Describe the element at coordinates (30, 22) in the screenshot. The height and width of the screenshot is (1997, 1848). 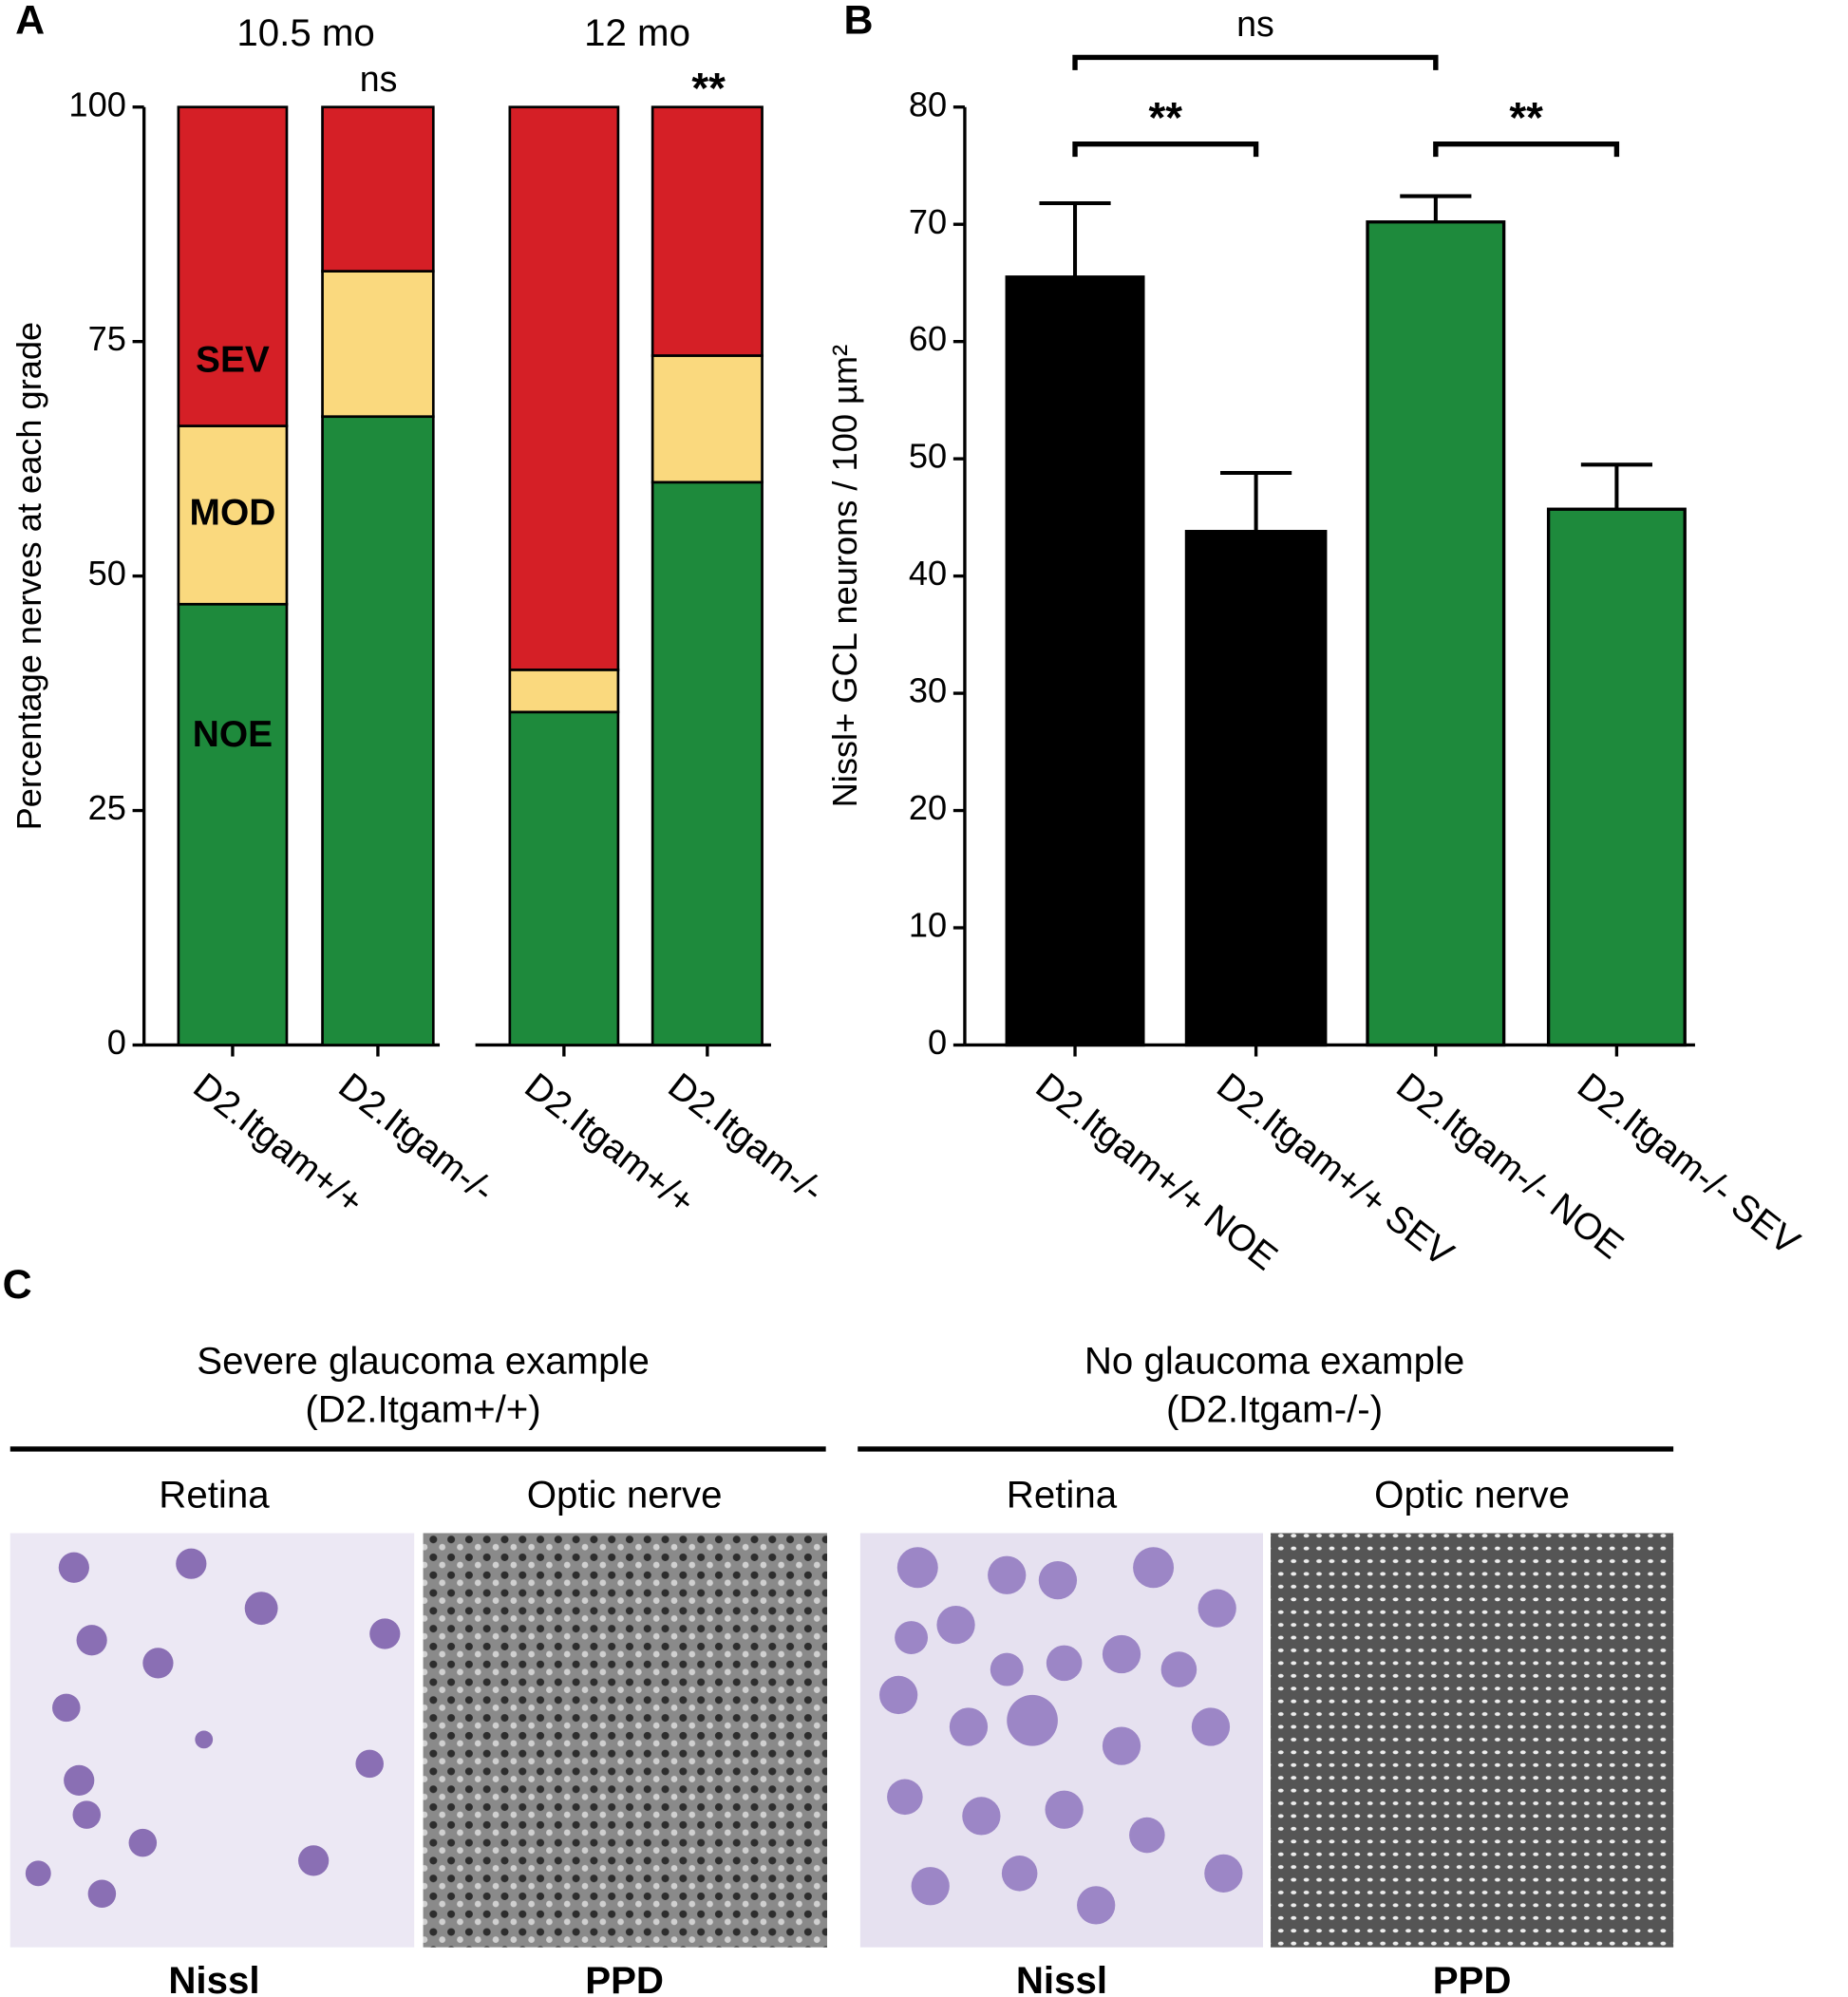
I see `panel-label: A` at that location.